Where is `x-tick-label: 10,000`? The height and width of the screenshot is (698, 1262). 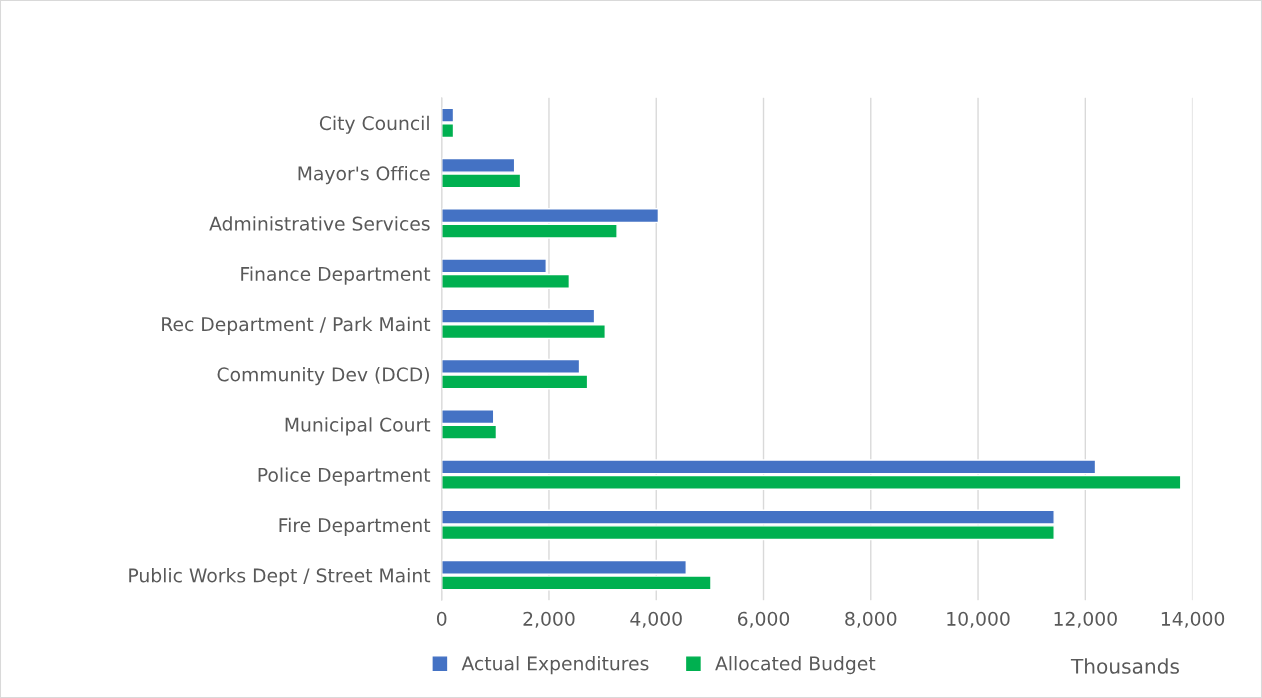 x-tick-label: 10,000 is located at coordinates (978, 619).